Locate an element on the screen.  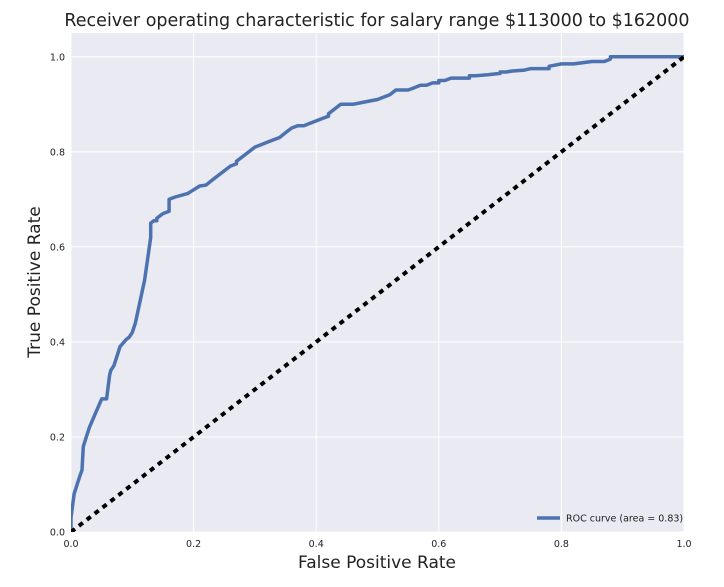
x-tick-label-4: 0.8 is located at coordinates (561, 544).